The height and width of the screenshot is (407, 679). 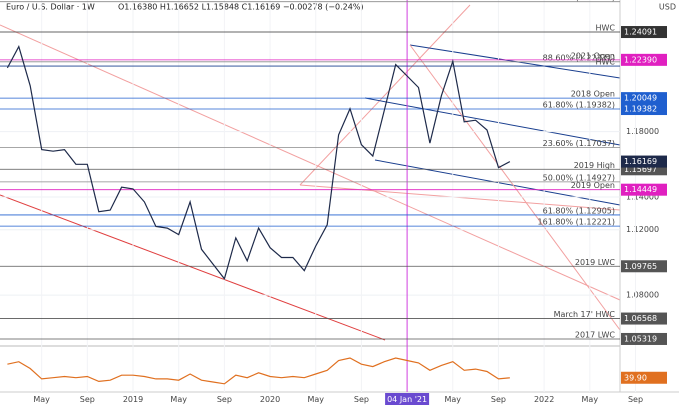 I want to click on level-text: 2019 High, so click(x=594, y=165).